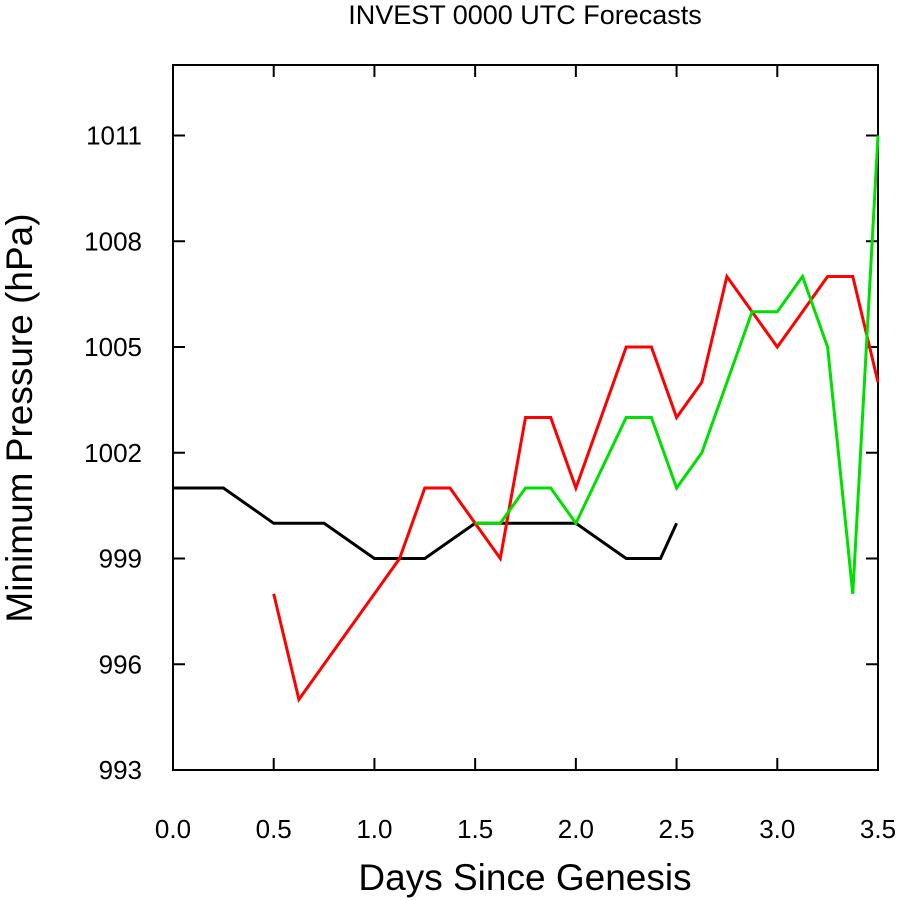 Image resolution: width=900 pixels, height=900 pixels. I want to click on x-tick-label: 1.5, so click(475, 829).